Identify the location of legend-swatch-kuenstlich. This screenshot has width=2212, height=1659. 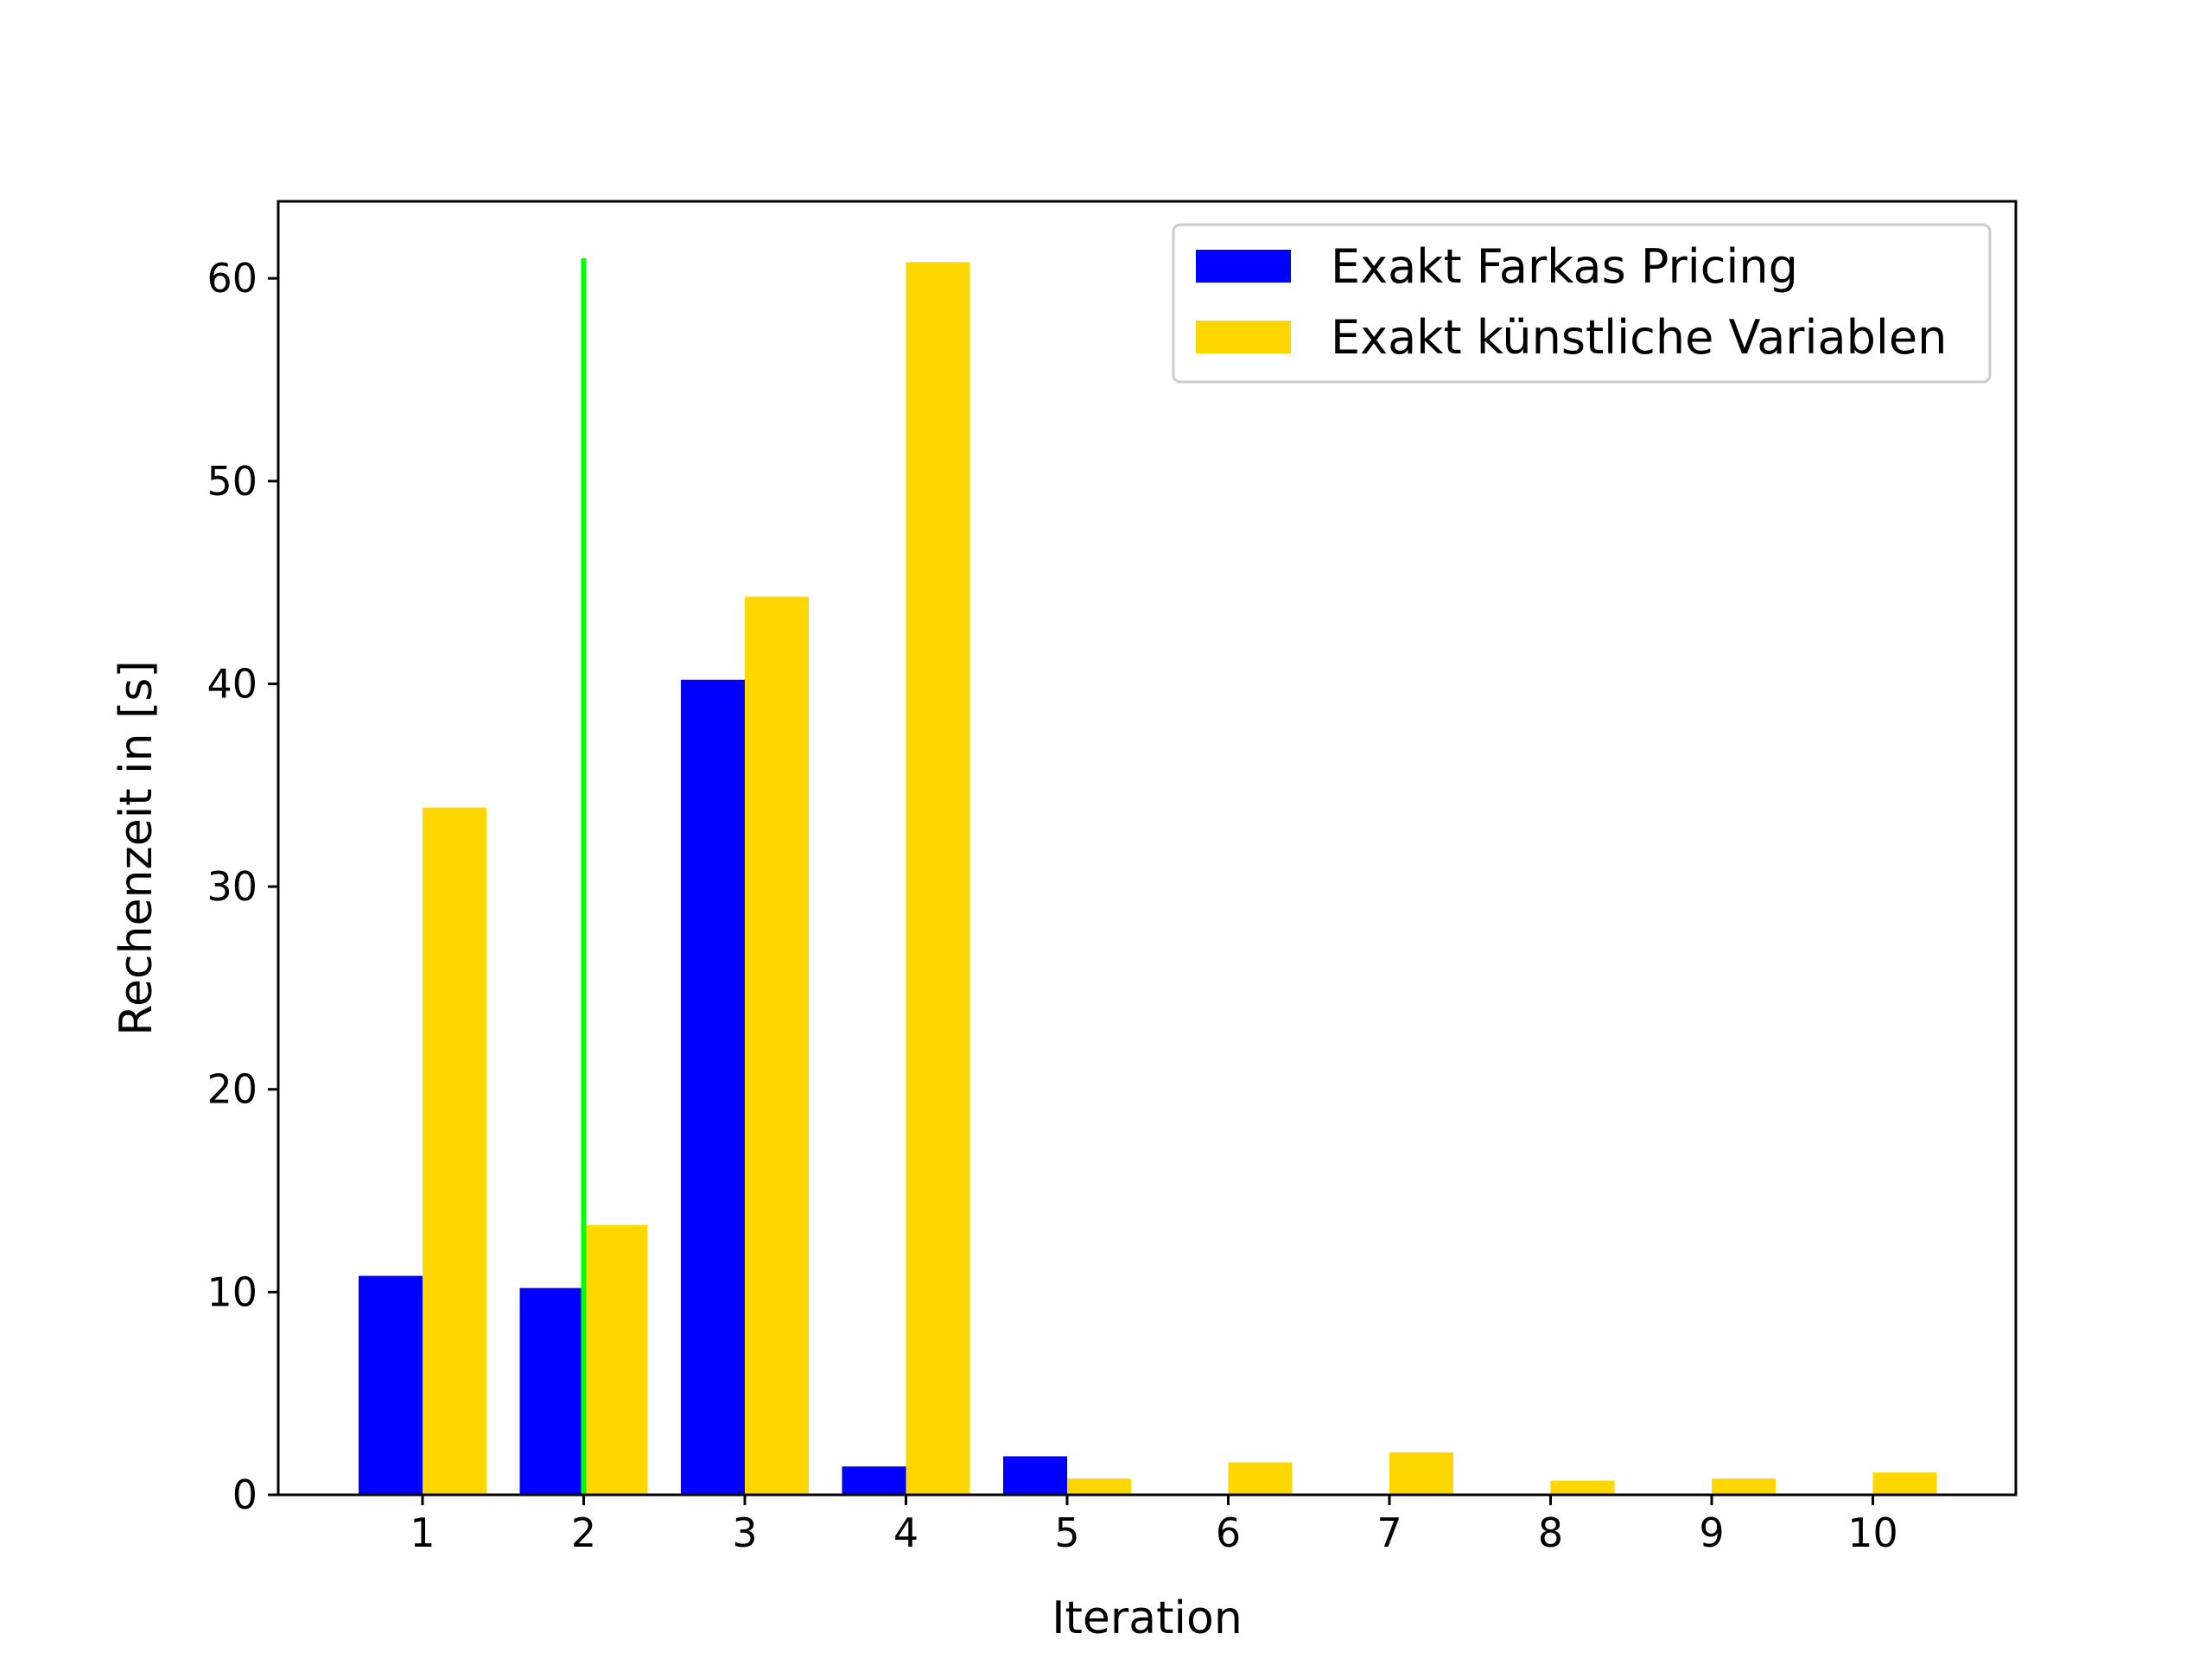
(1243, 337).